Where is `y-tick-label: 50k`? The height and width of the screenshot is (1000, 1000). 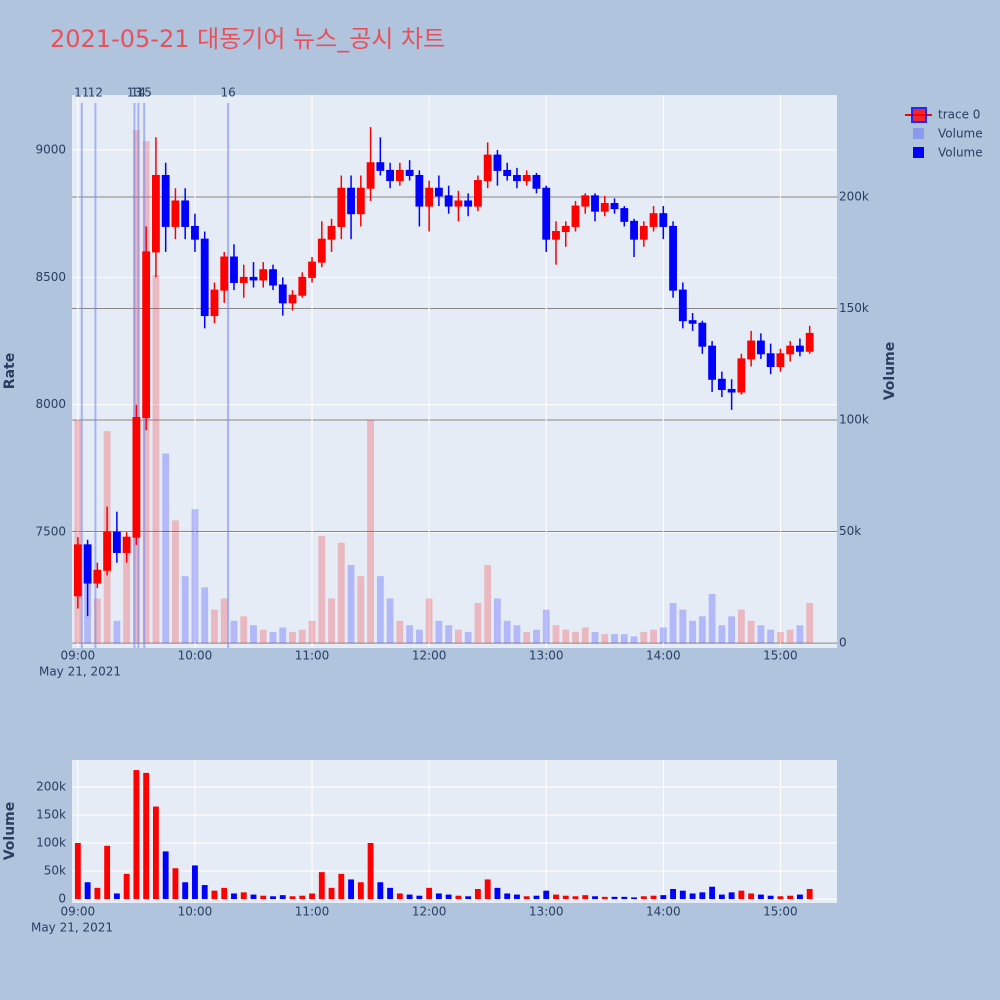
y-tick-label: 50k is located at coordinates (55, 871).